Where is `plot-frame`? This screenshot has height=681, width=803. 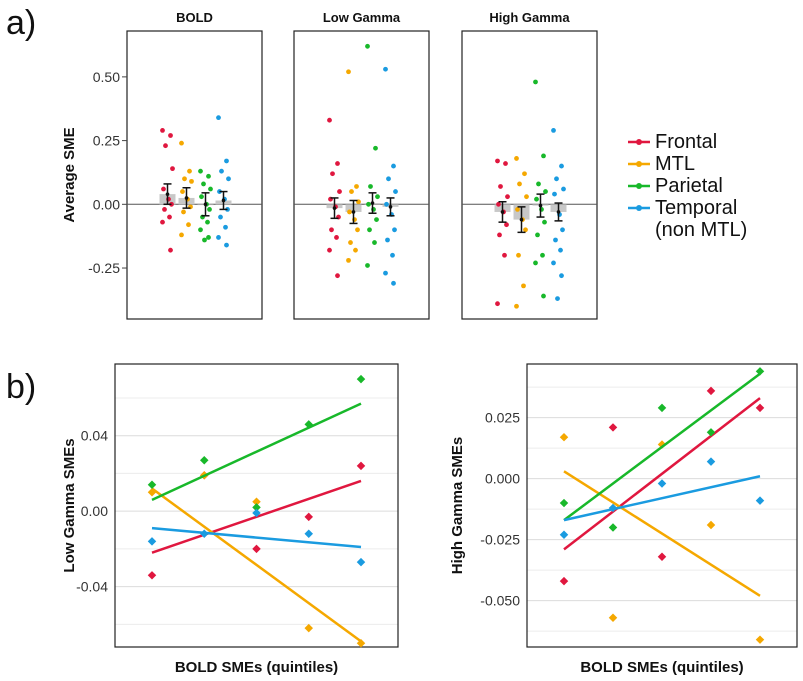 plot-frame is located at coordinates (662, 505).